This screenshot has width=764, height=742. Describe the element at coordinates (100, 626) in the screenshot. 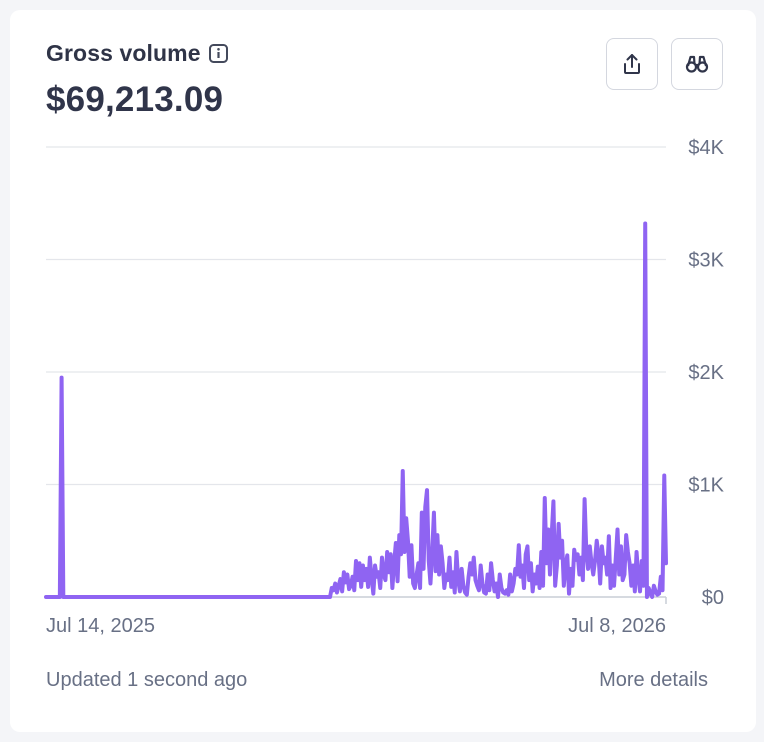

I see `x-tick-label: Jul 14, 2025` at that location.